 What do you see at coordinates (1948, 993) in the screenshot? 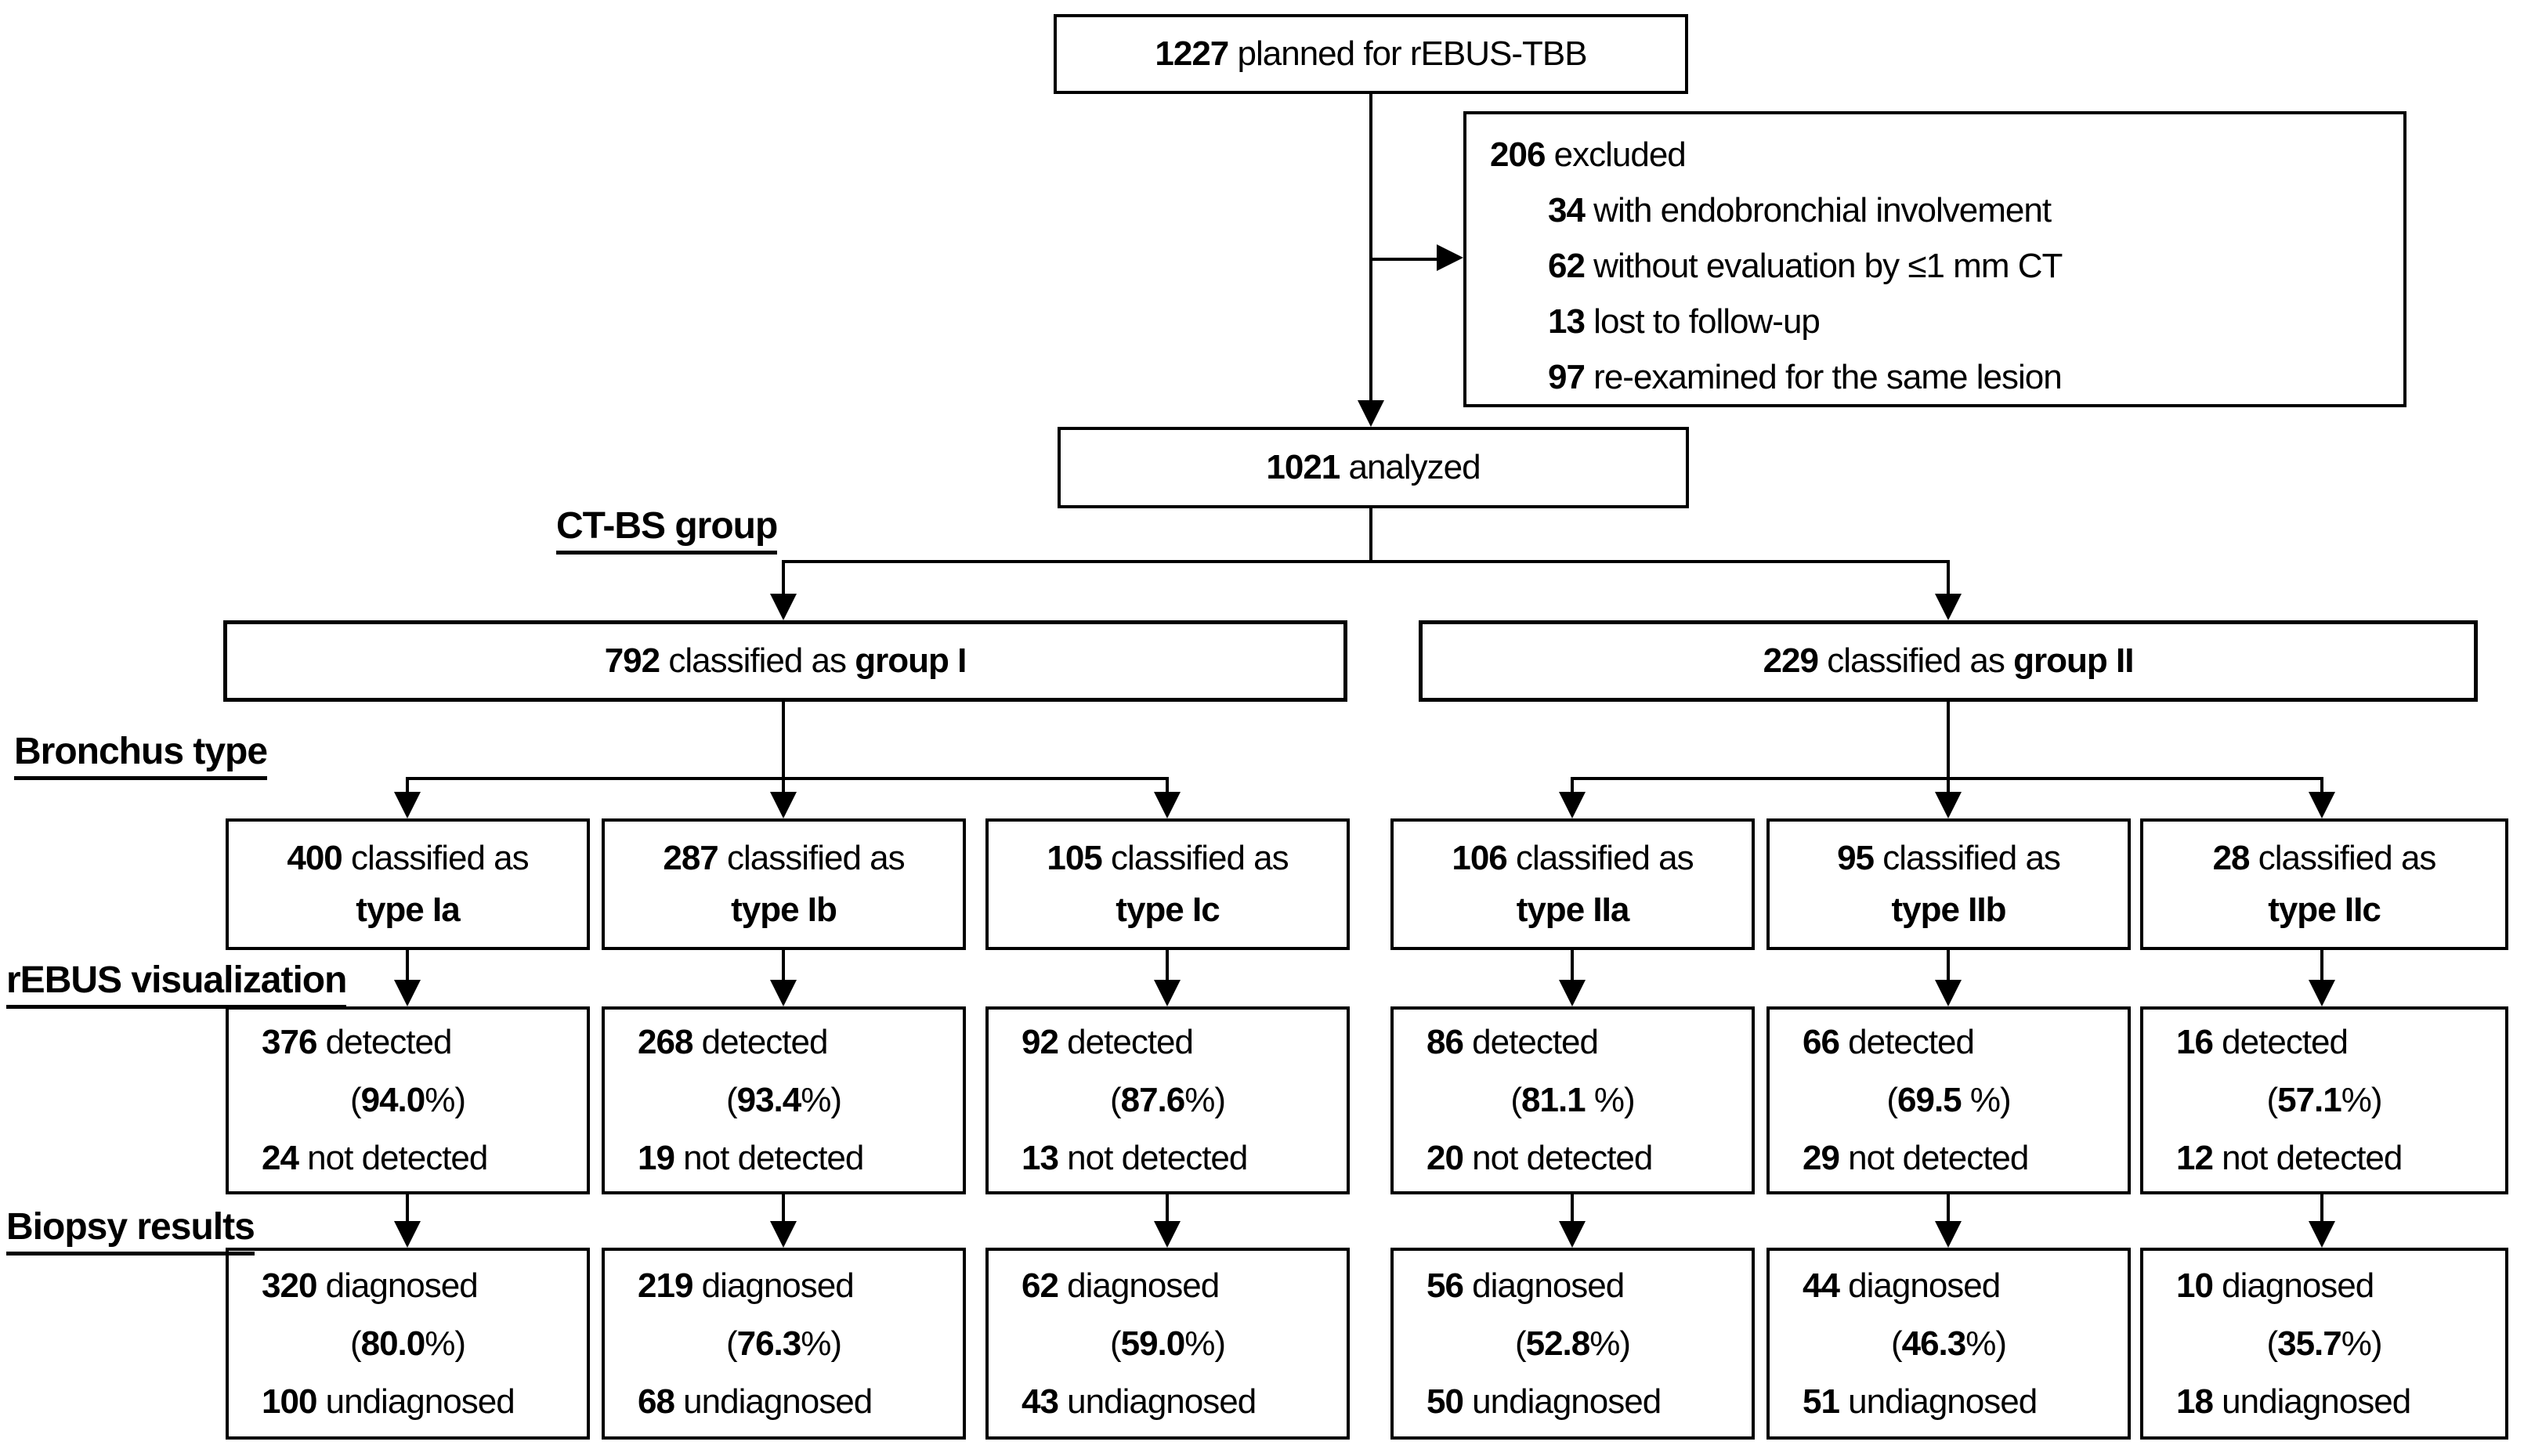
I see `arrowhead-into-det-iib` at bounding box center [1948, 993].